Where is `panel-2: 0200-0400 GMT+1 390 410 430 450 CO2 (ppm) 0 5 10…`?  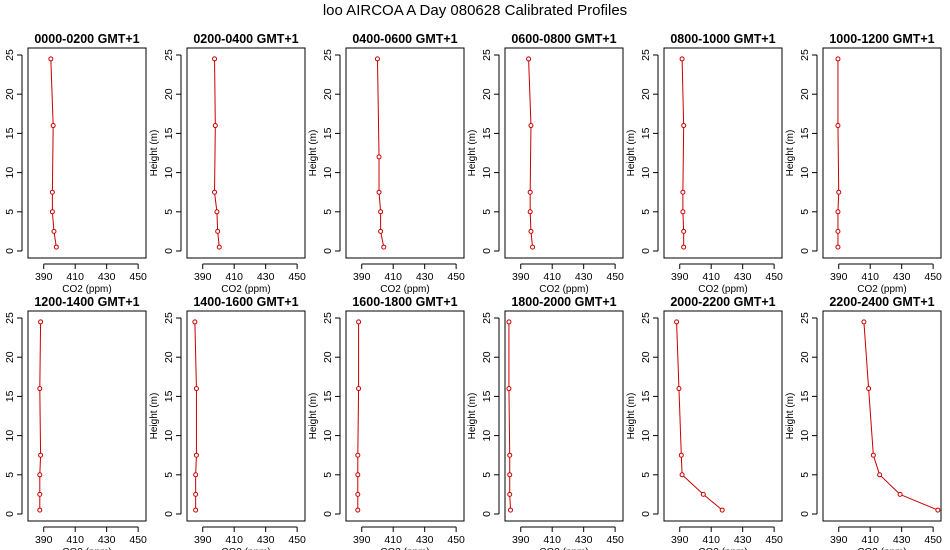 panel-2: 0200-0400 GMT+1 390 410 430 450 CO2 (ppm) 0 5 10… is located at coordinates (227, 163).